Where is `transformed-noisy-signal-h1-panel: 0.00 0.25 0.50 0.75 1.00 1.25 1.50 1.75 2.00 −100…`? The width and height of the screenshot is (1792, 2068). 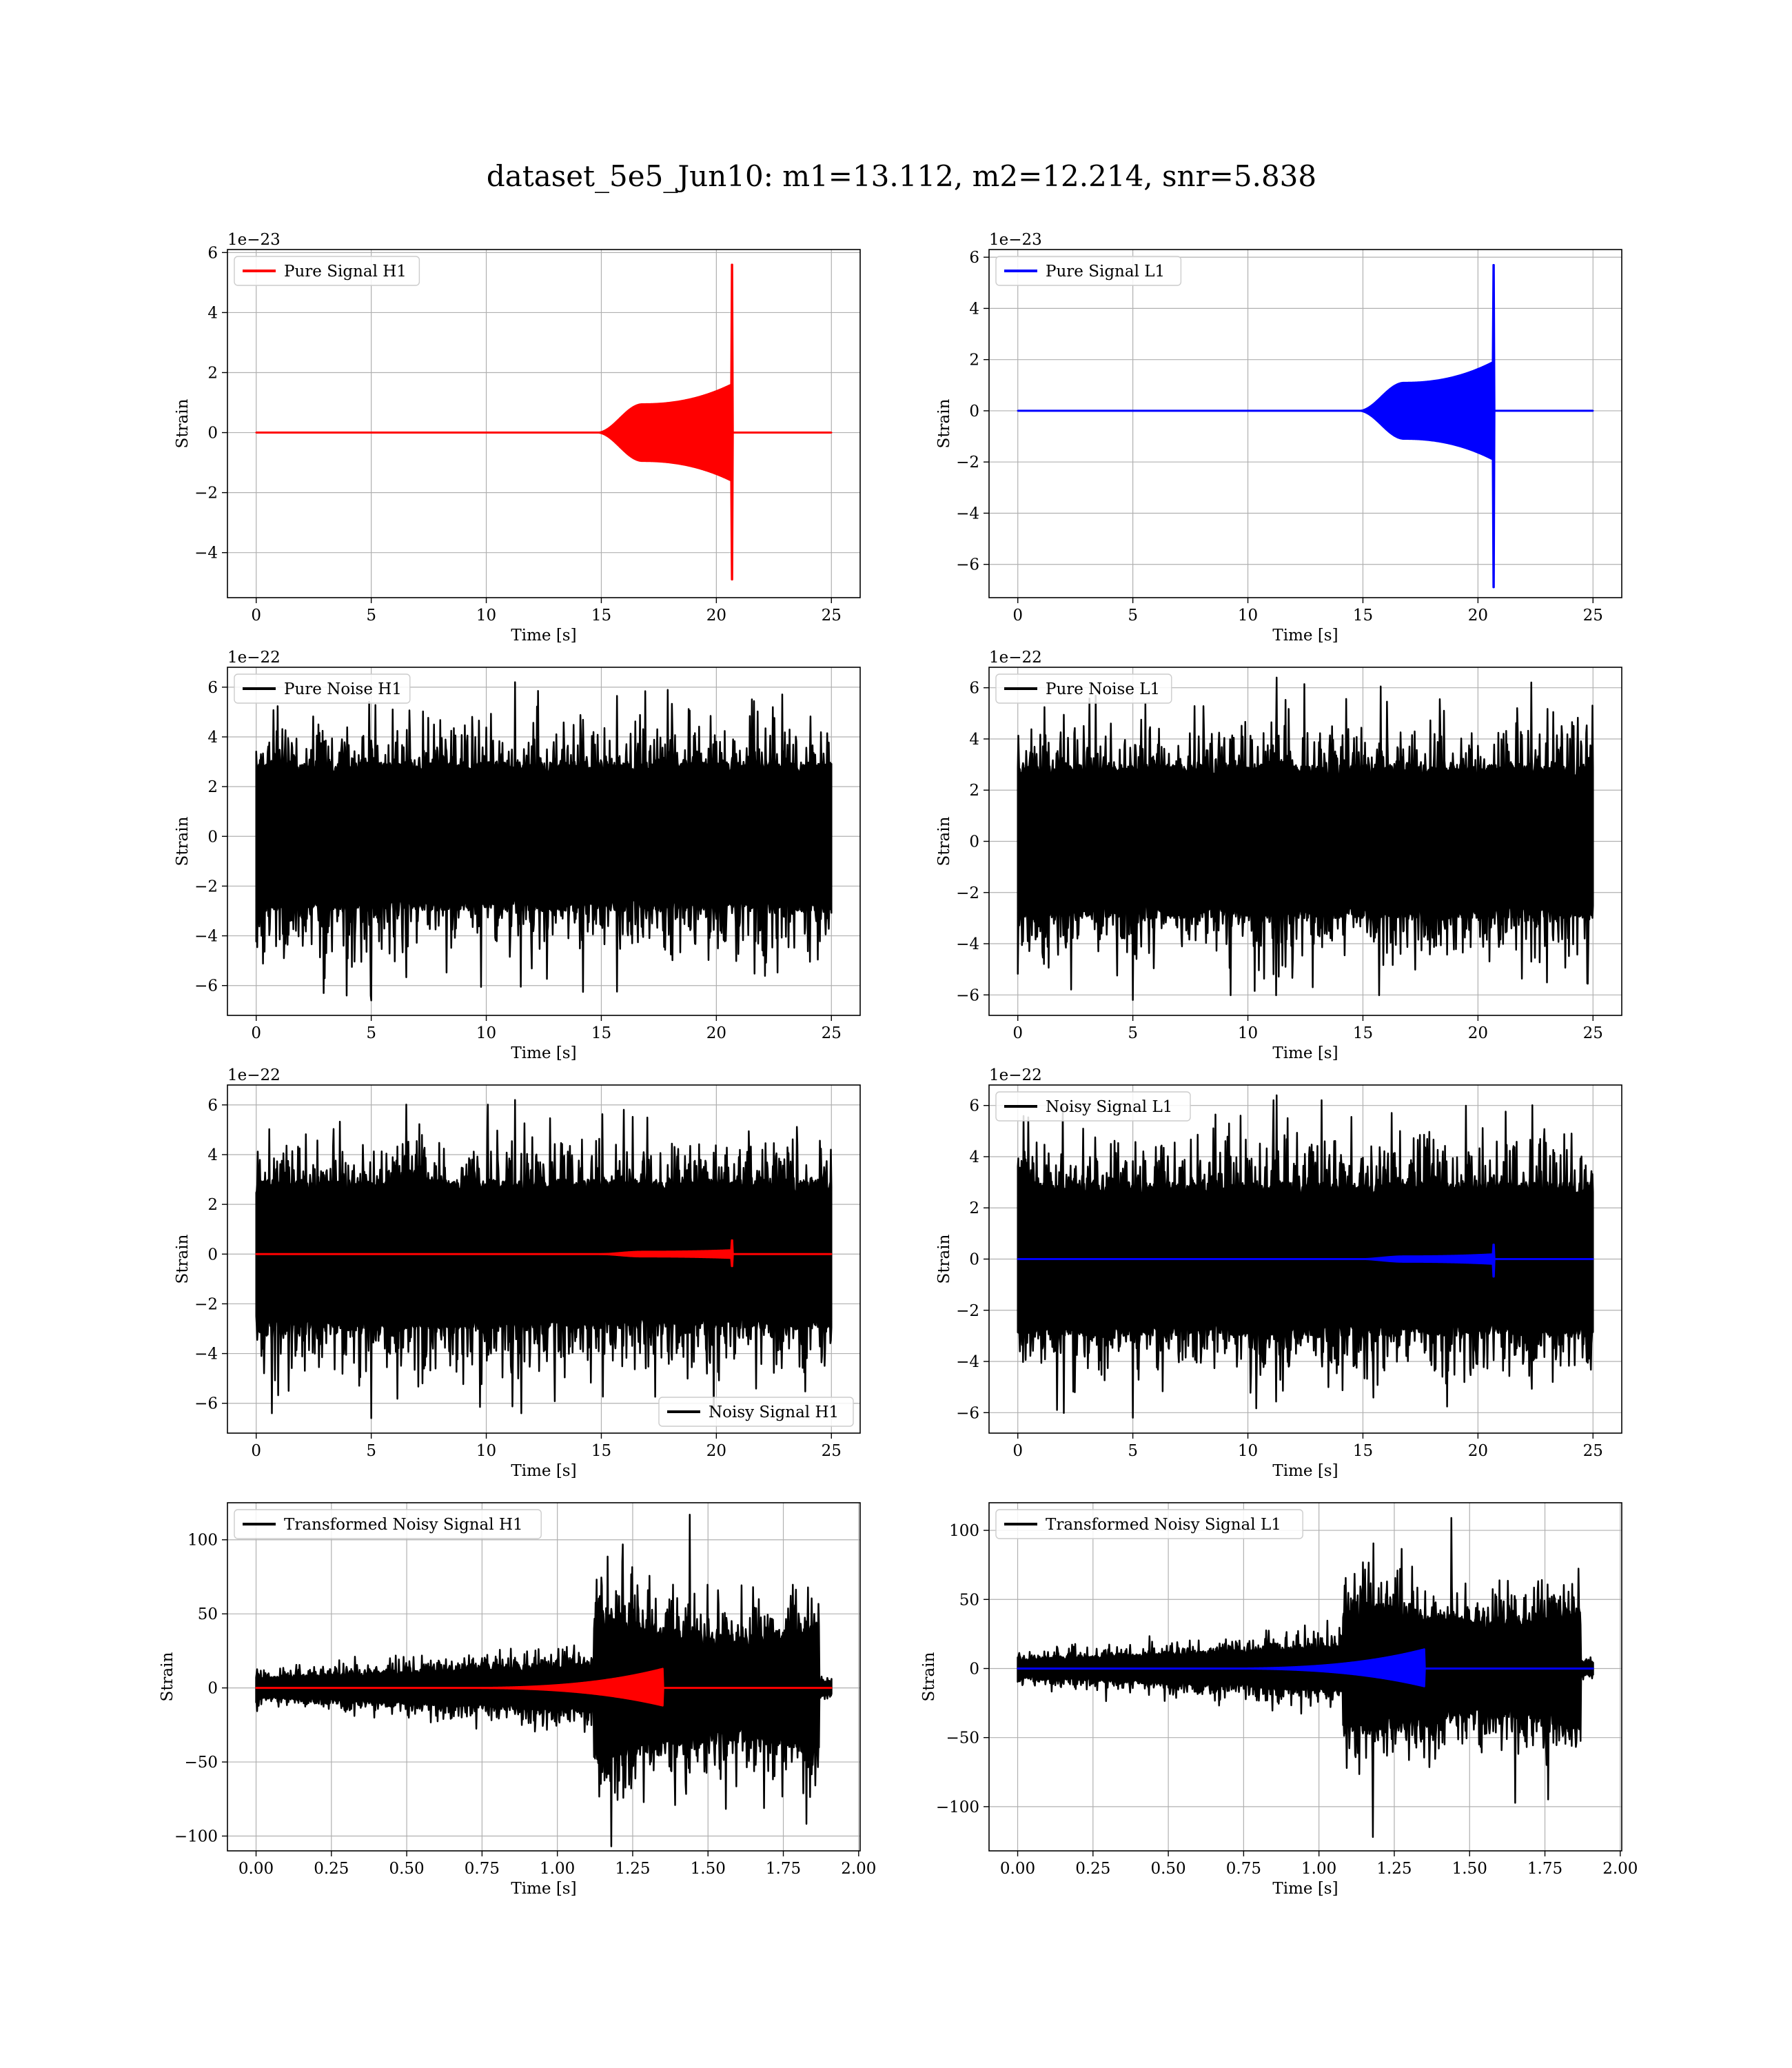 transformed-noisy-signal-h1-panel: 0.00 0.25 0.50 0.75 1.00 1.25 1.50 1.75 2.00 −100… is located at coordinates (517, 1700).